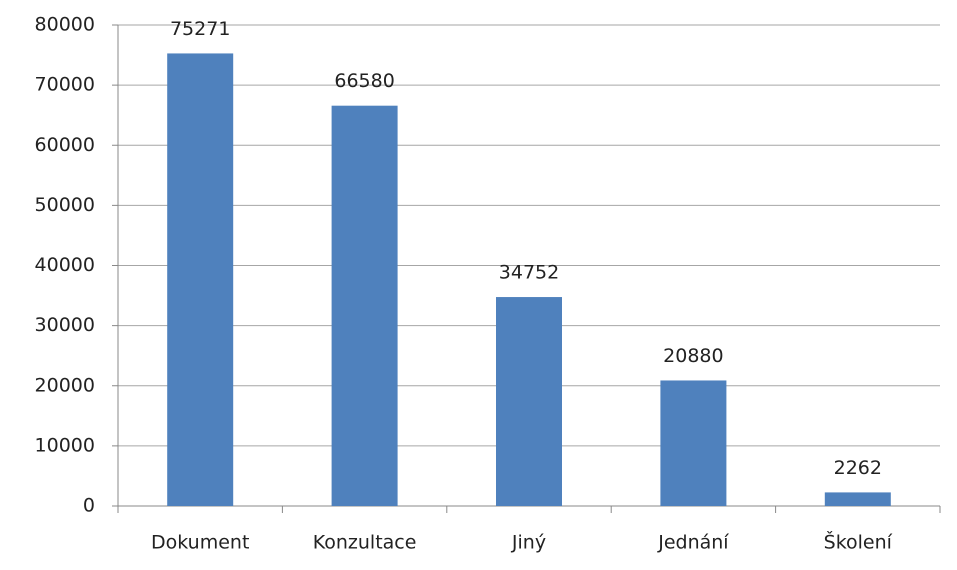 The image size is (957, 570). What do you see at coordinates (693, 543) in the screenshot?
I see `x-tick-label: Jednání` at bounding box center [693, 543].